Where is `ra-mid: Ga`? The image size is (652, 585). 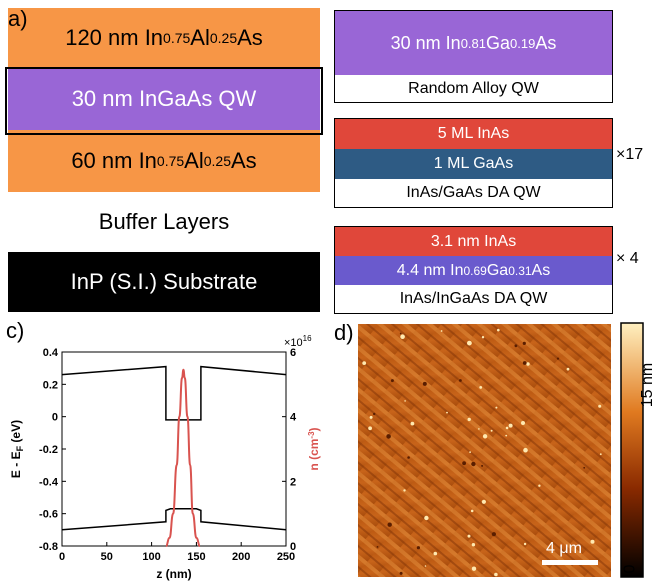 ra-mid: Ga is located at coordinates (498, 42).